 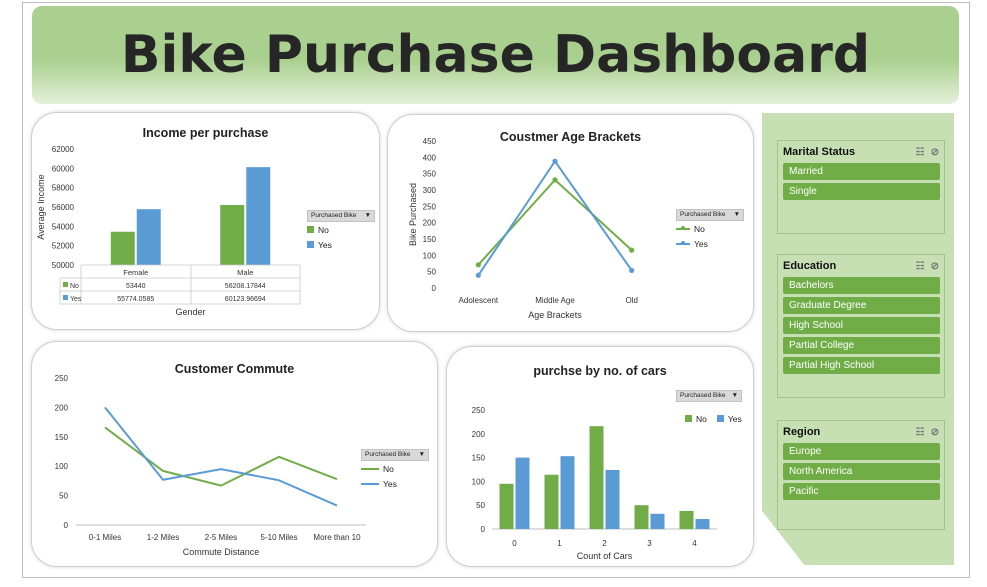 What do you see at coordinates (555, 222) in the screenshot?
I see `line-no` at bounding box center [555, 222].